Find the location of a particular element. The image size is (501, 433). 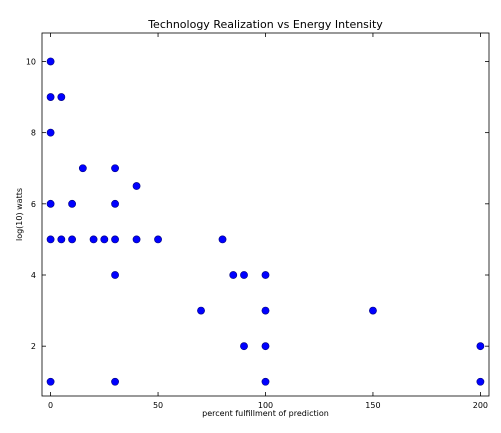

x-tick-label: 150 is located at coordinates (372, 405).